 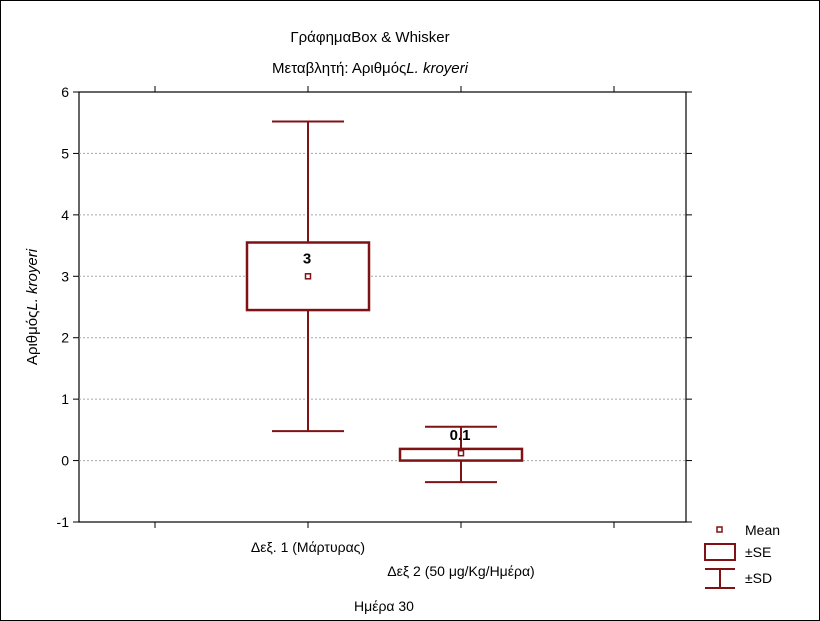 What do you see at coordinates (758, 578) in the screenshot?
I see `legend-label: ±SD` at bounding box center [758, 578].